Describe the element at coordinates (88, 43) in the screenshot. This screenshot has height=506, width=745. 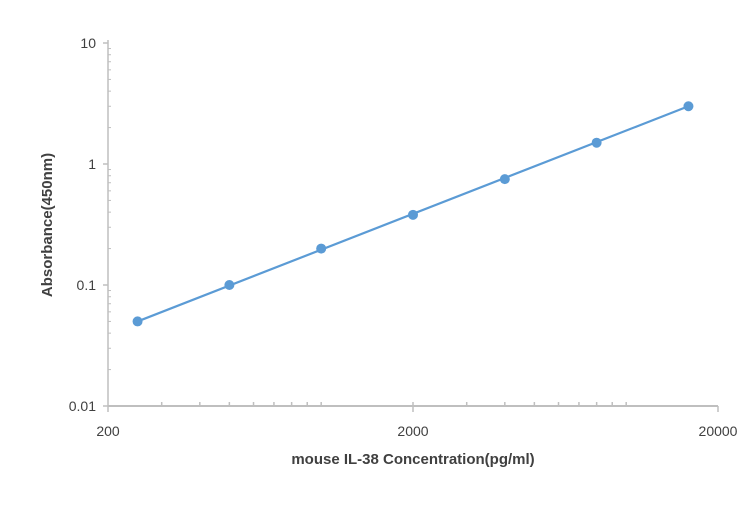
I see `y-tick-label: 10` at that location.